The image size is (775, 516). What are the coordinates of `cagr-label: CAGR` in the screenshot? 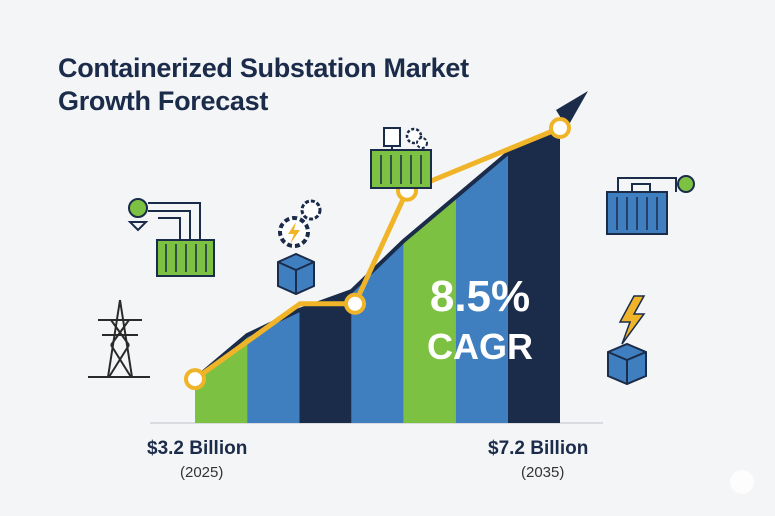 It's located at (480, 346).